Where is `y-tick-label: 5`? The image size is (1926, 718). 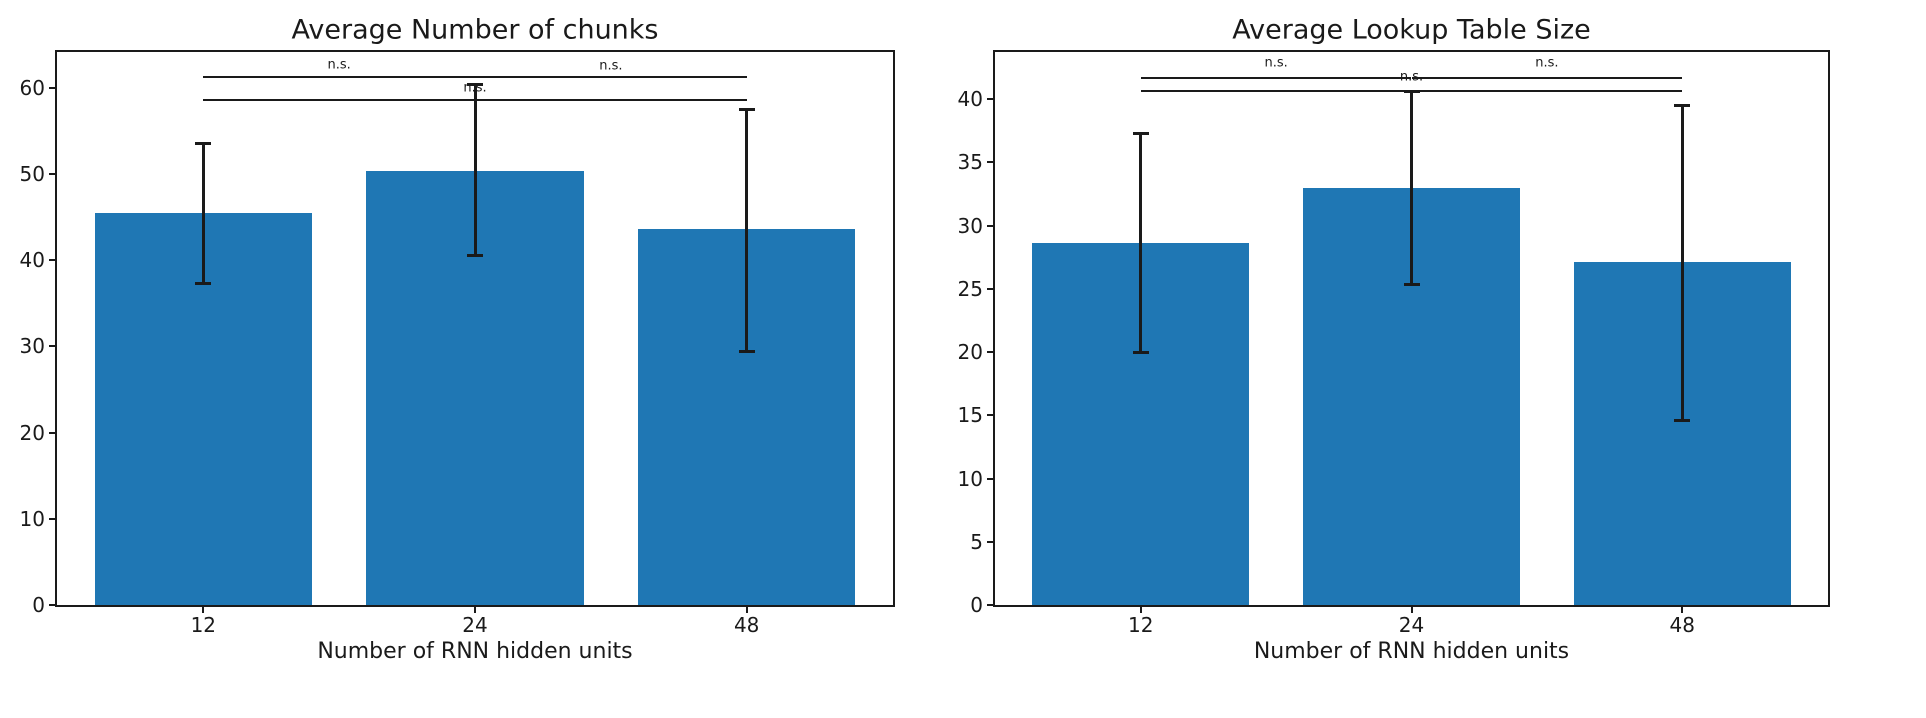 y-tick-label: 5 is located at coordinates (976, 541).